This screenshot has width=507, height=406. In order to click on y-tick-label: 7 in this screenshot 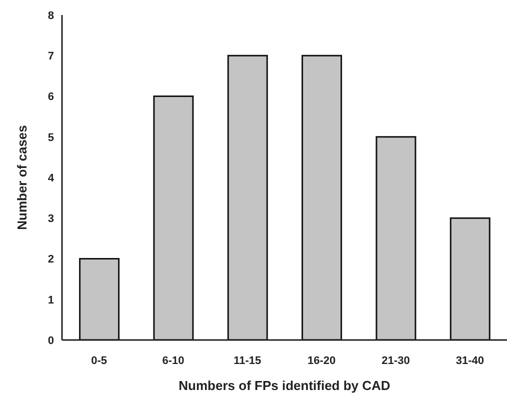, I will do `click(51, 56)`.